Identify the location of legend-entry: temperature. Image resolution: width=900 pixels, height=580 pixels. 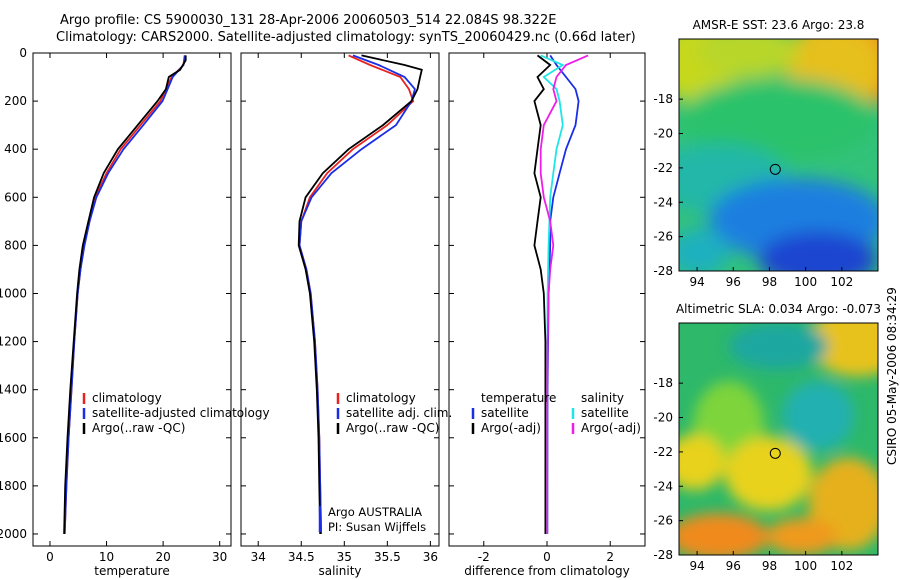
(518, 398).